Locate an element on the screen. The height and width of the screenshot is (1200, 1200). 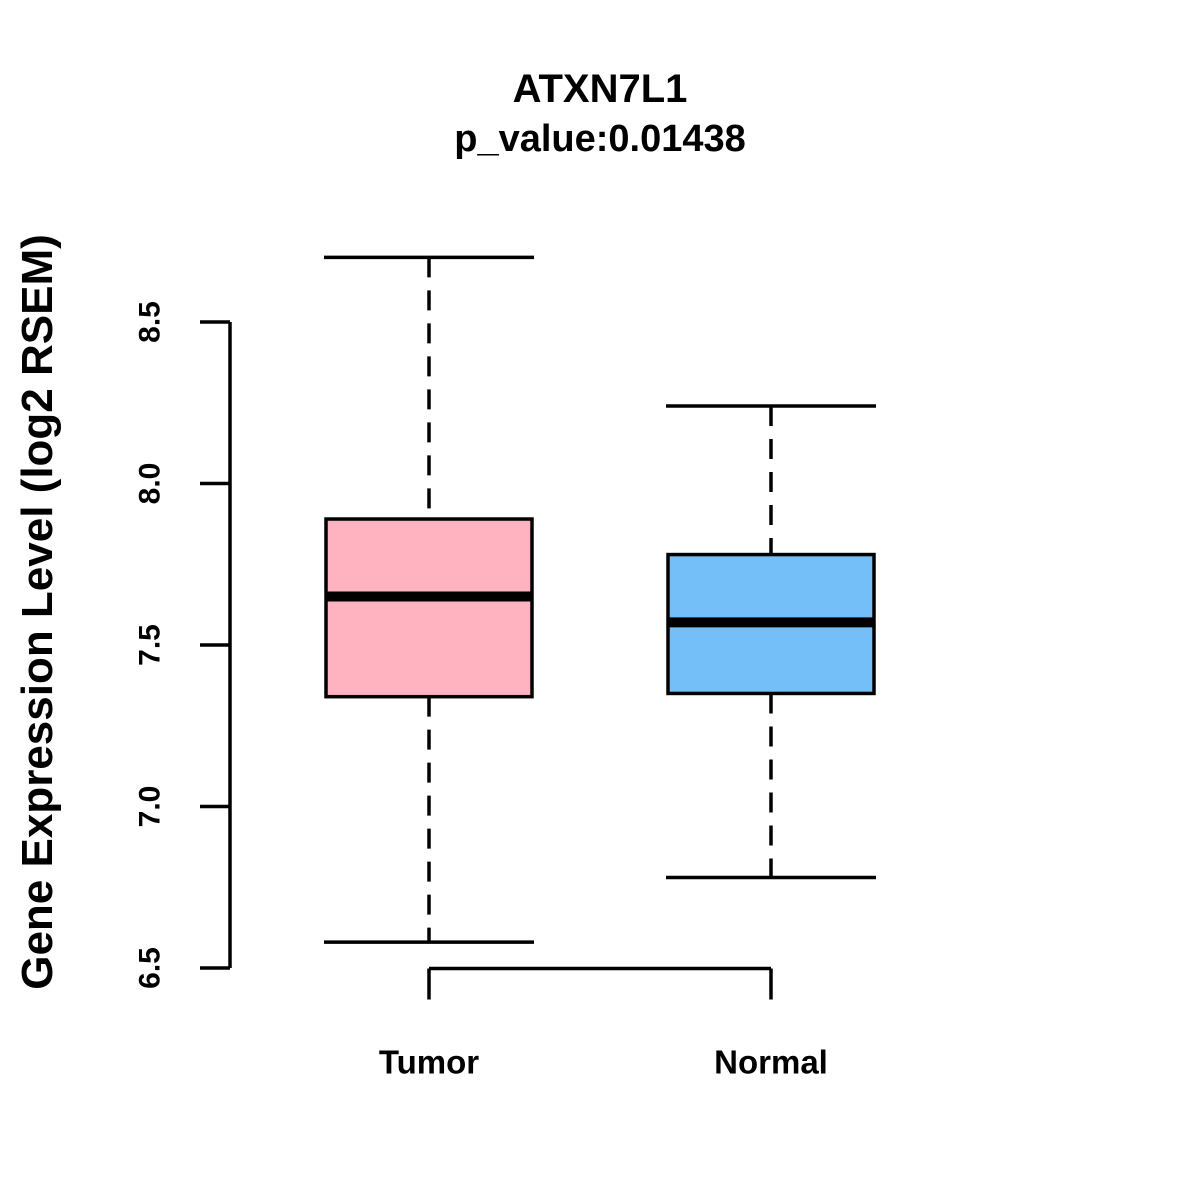
tumor-category-label: Tumor is located at coordinates (429, 1062).